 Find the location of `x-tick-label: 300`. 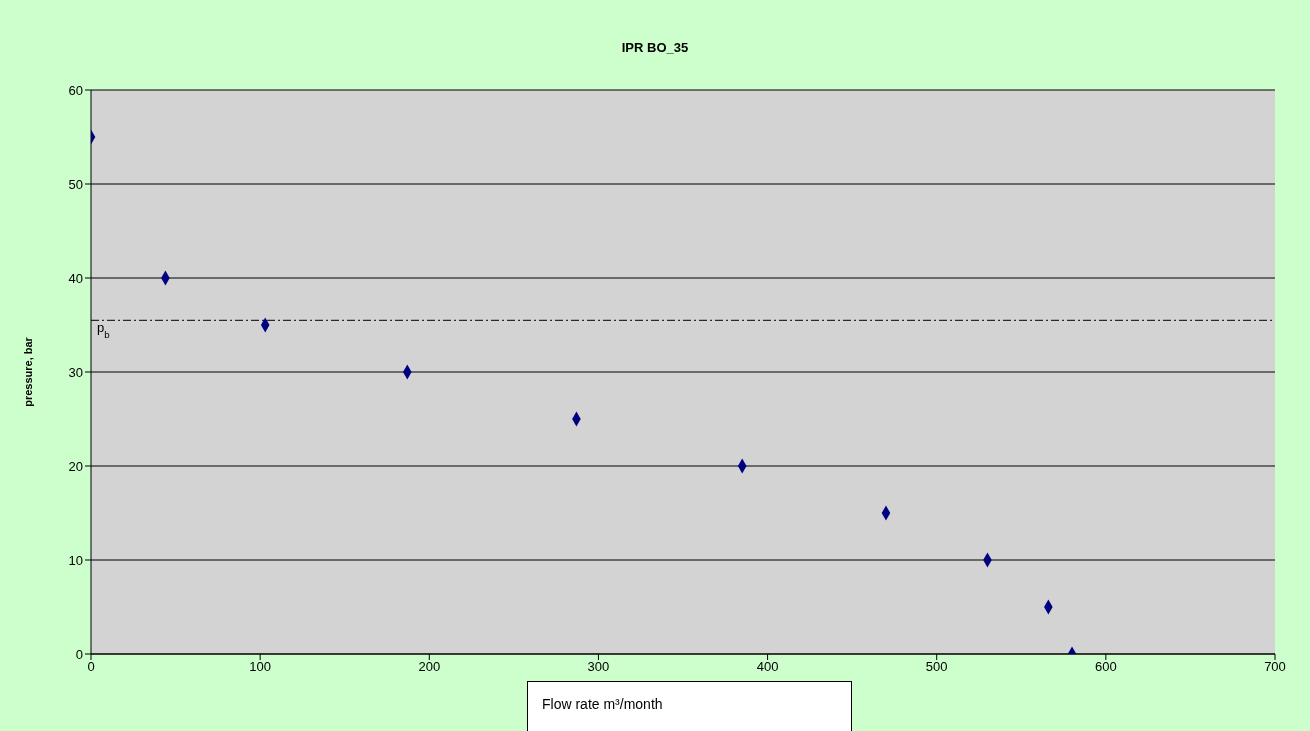

x-tick-label: 300 is located at coordinates (598, 667).